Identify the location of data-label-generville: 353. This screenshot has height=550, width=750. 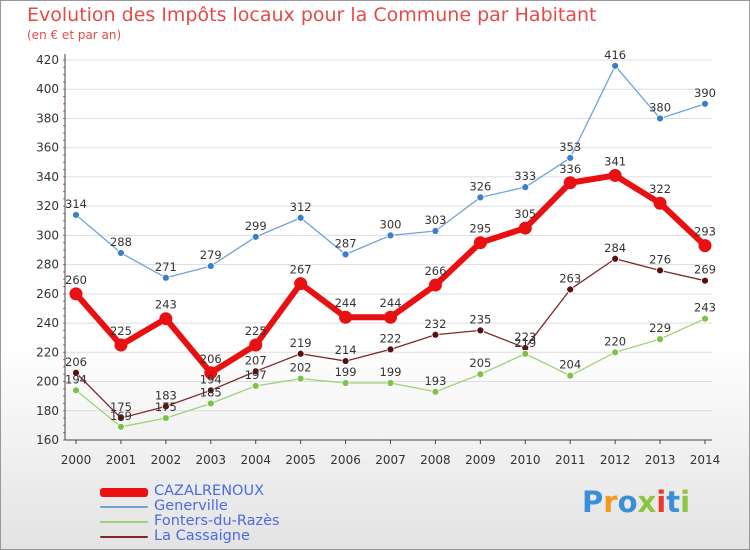
(570, 147).